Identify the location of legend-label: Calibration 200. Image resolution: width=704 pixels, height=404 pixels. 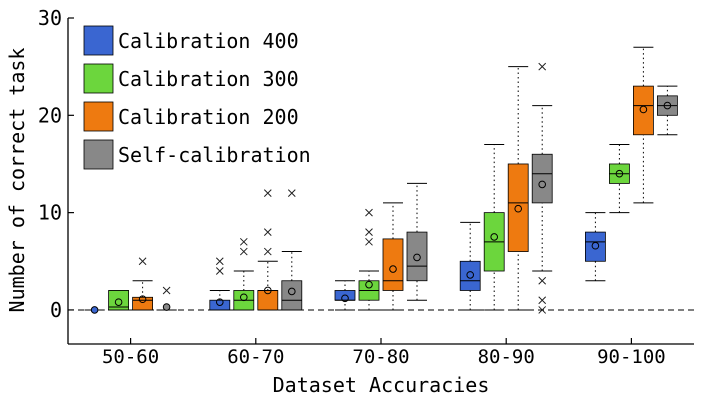
(208, 117).